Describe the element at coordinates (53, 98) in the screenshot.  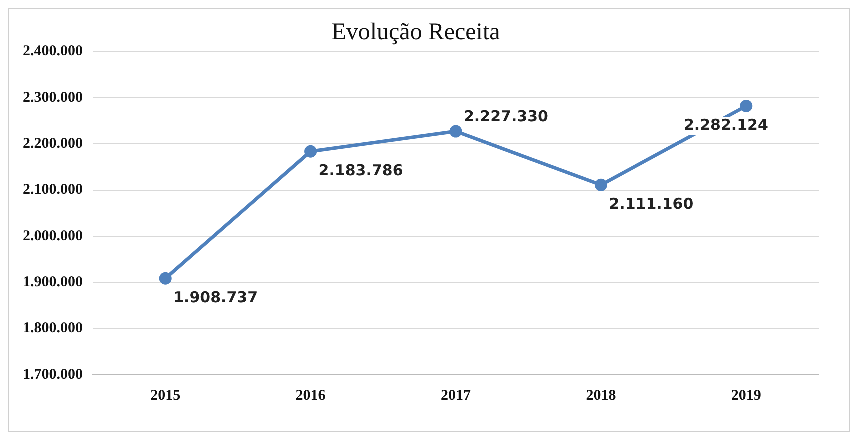
I see `y-tick-label: 2.300.000` at that location.